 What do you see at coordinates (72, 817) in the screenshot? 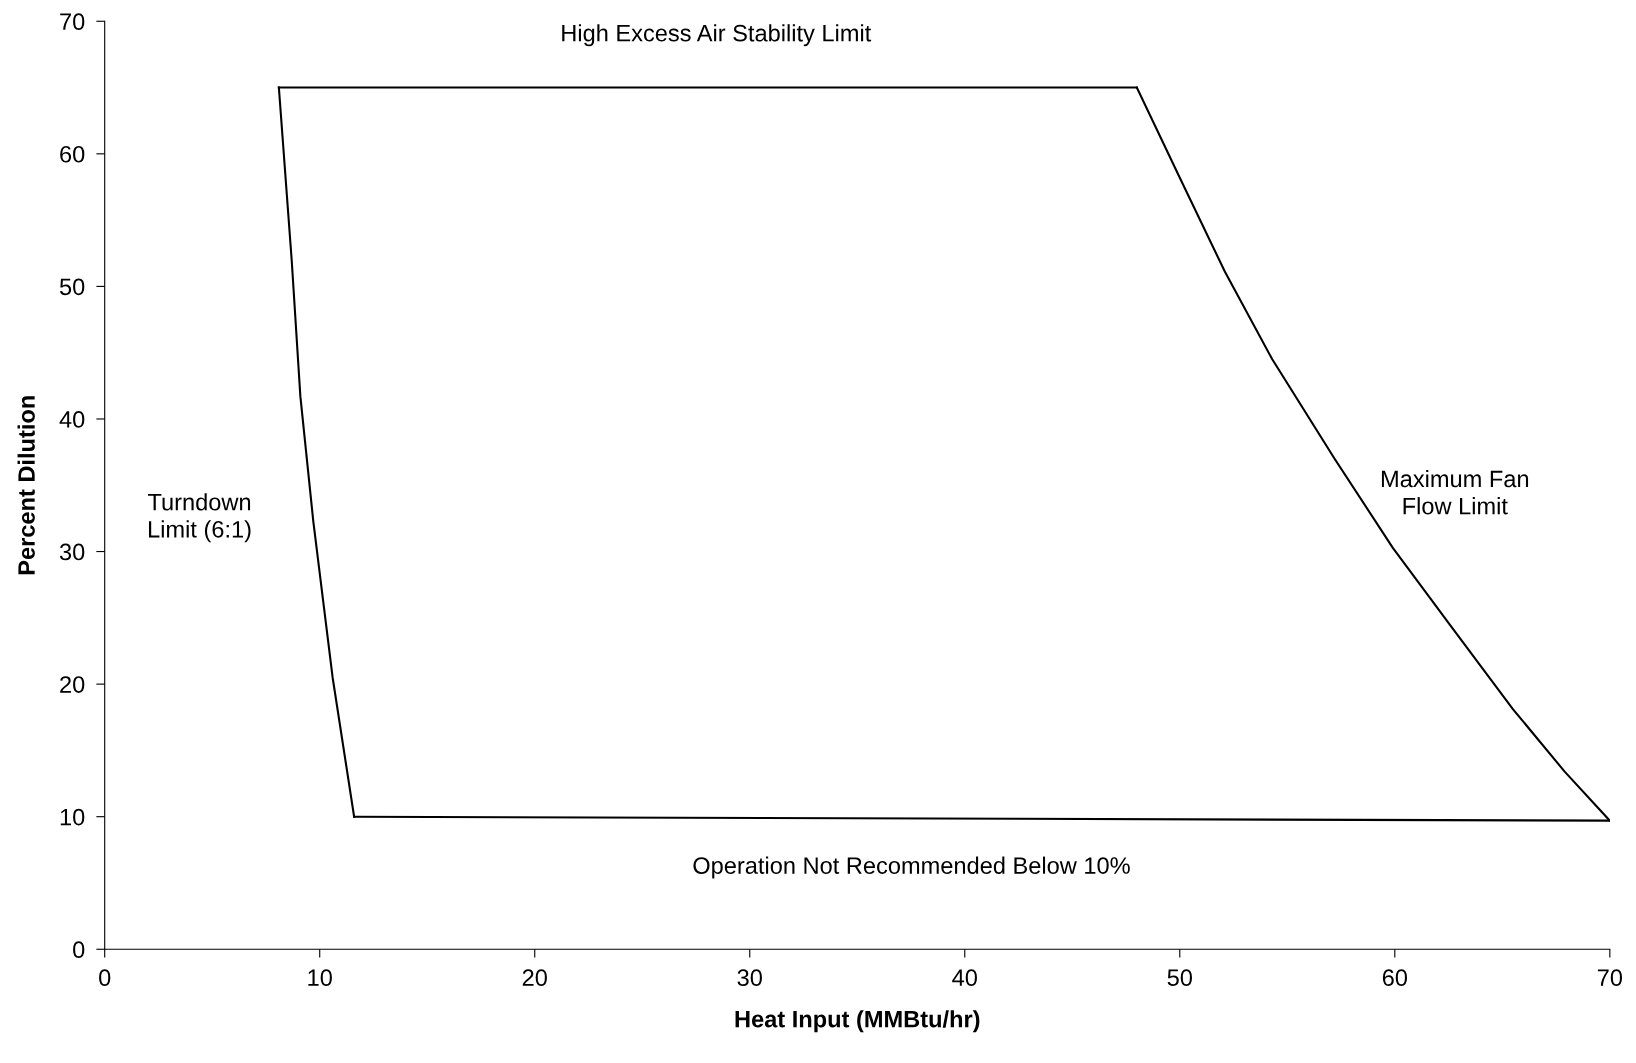
I see `y-tick-label: 10` at bounding box center [72, 817].